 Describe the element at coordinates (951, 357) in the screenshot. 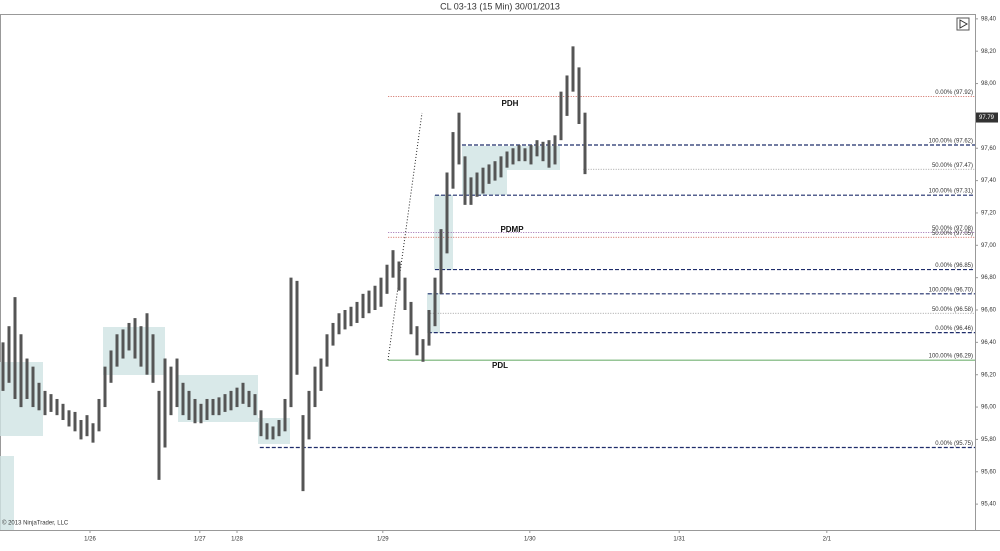

I see `fib-label: 100.00% (96.29)` at that location.